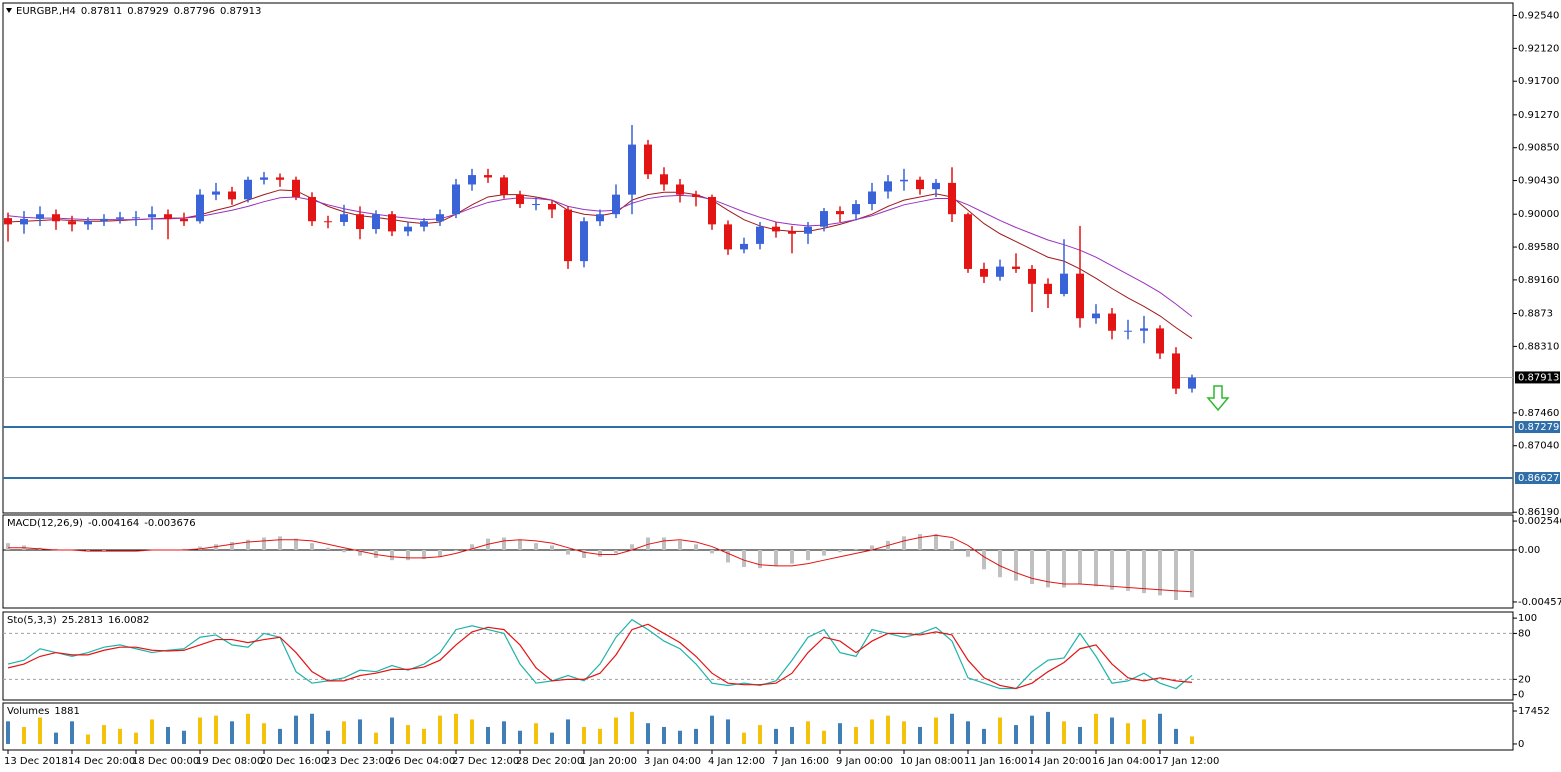 This screenshot has height=772, width=1561. I want to click on y-tick-label: 17452, so click(1534, 711).